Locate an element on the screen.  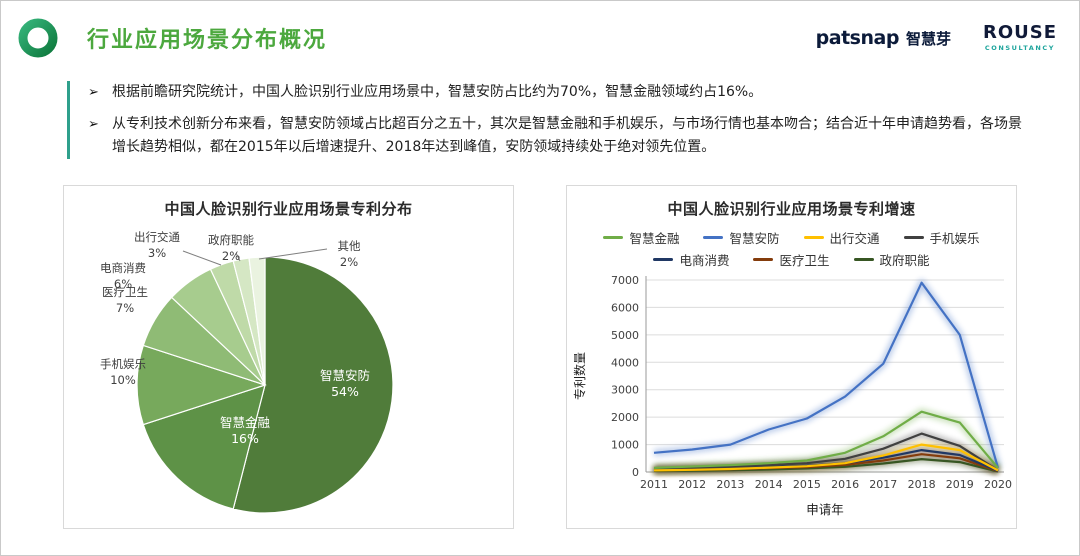
y-tick-label: 4000 is located at coordinates (625, 363).